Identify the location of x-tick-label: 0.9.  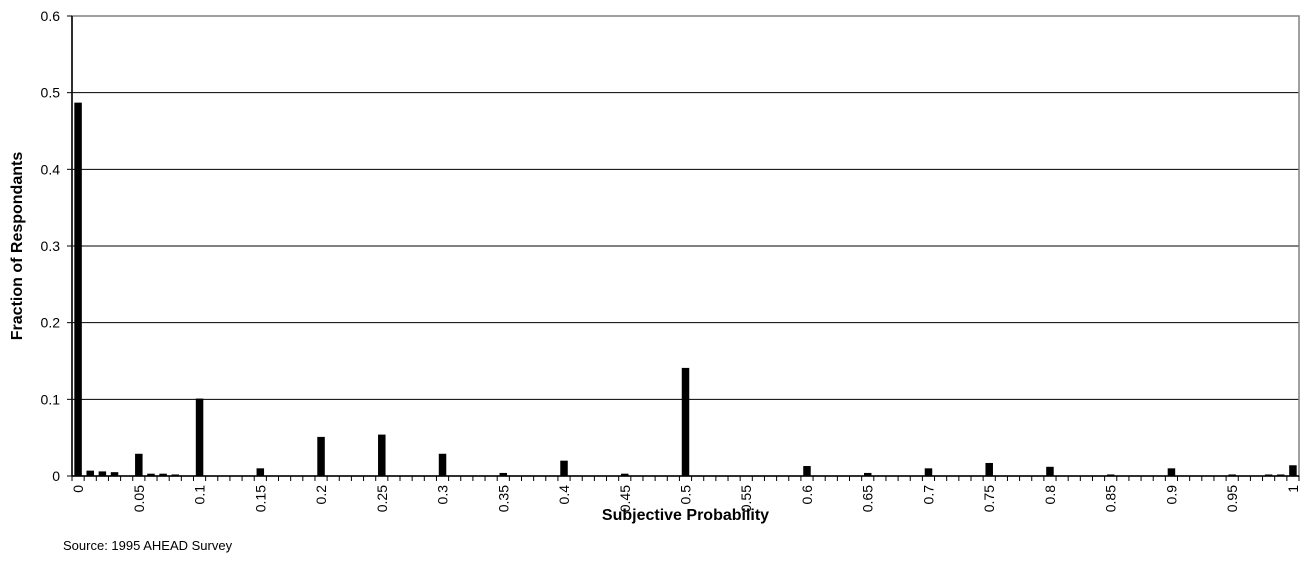
(1171, 495).